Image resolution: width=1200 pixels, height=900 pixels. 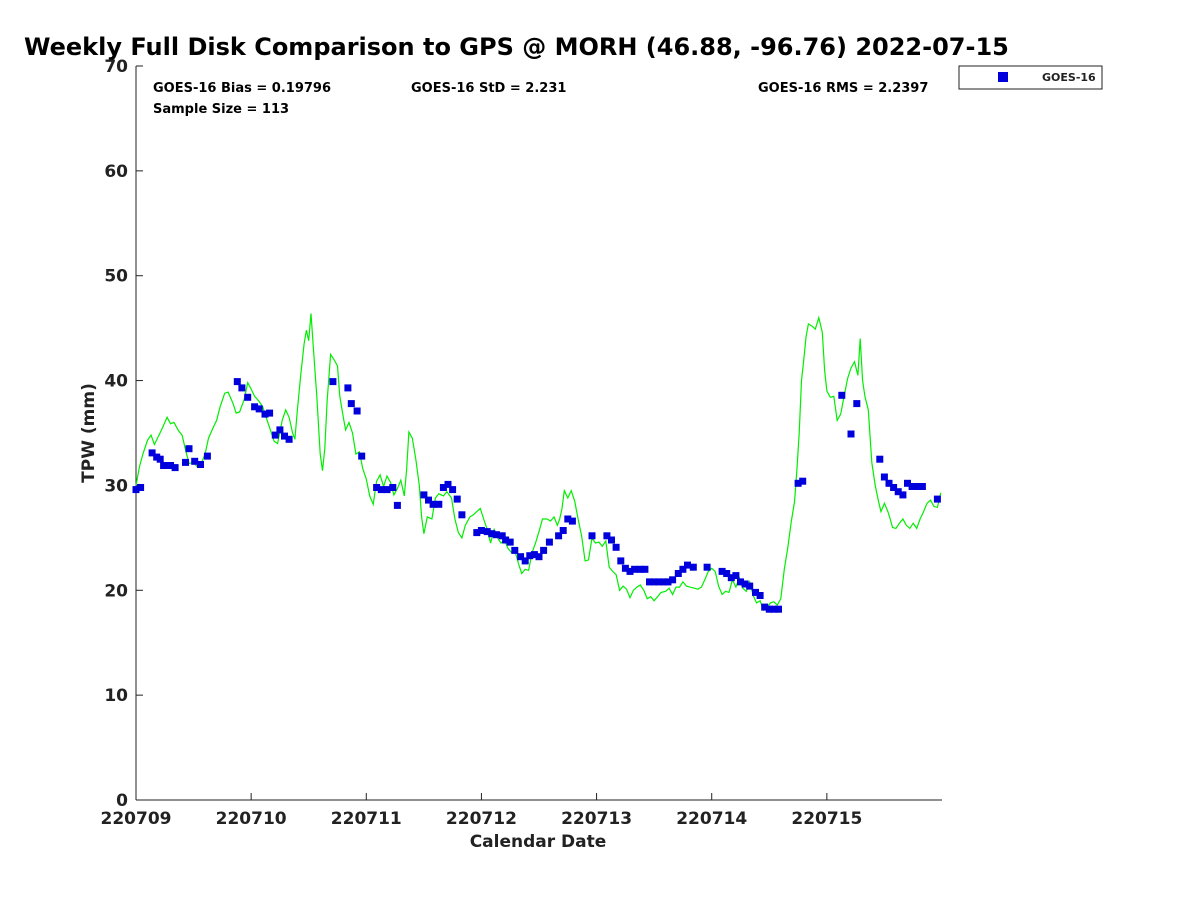 What do you see at coordinates (116, 696) in the screenshot?
I see `y-tick-label: 10` at bounding box center [116, 696].